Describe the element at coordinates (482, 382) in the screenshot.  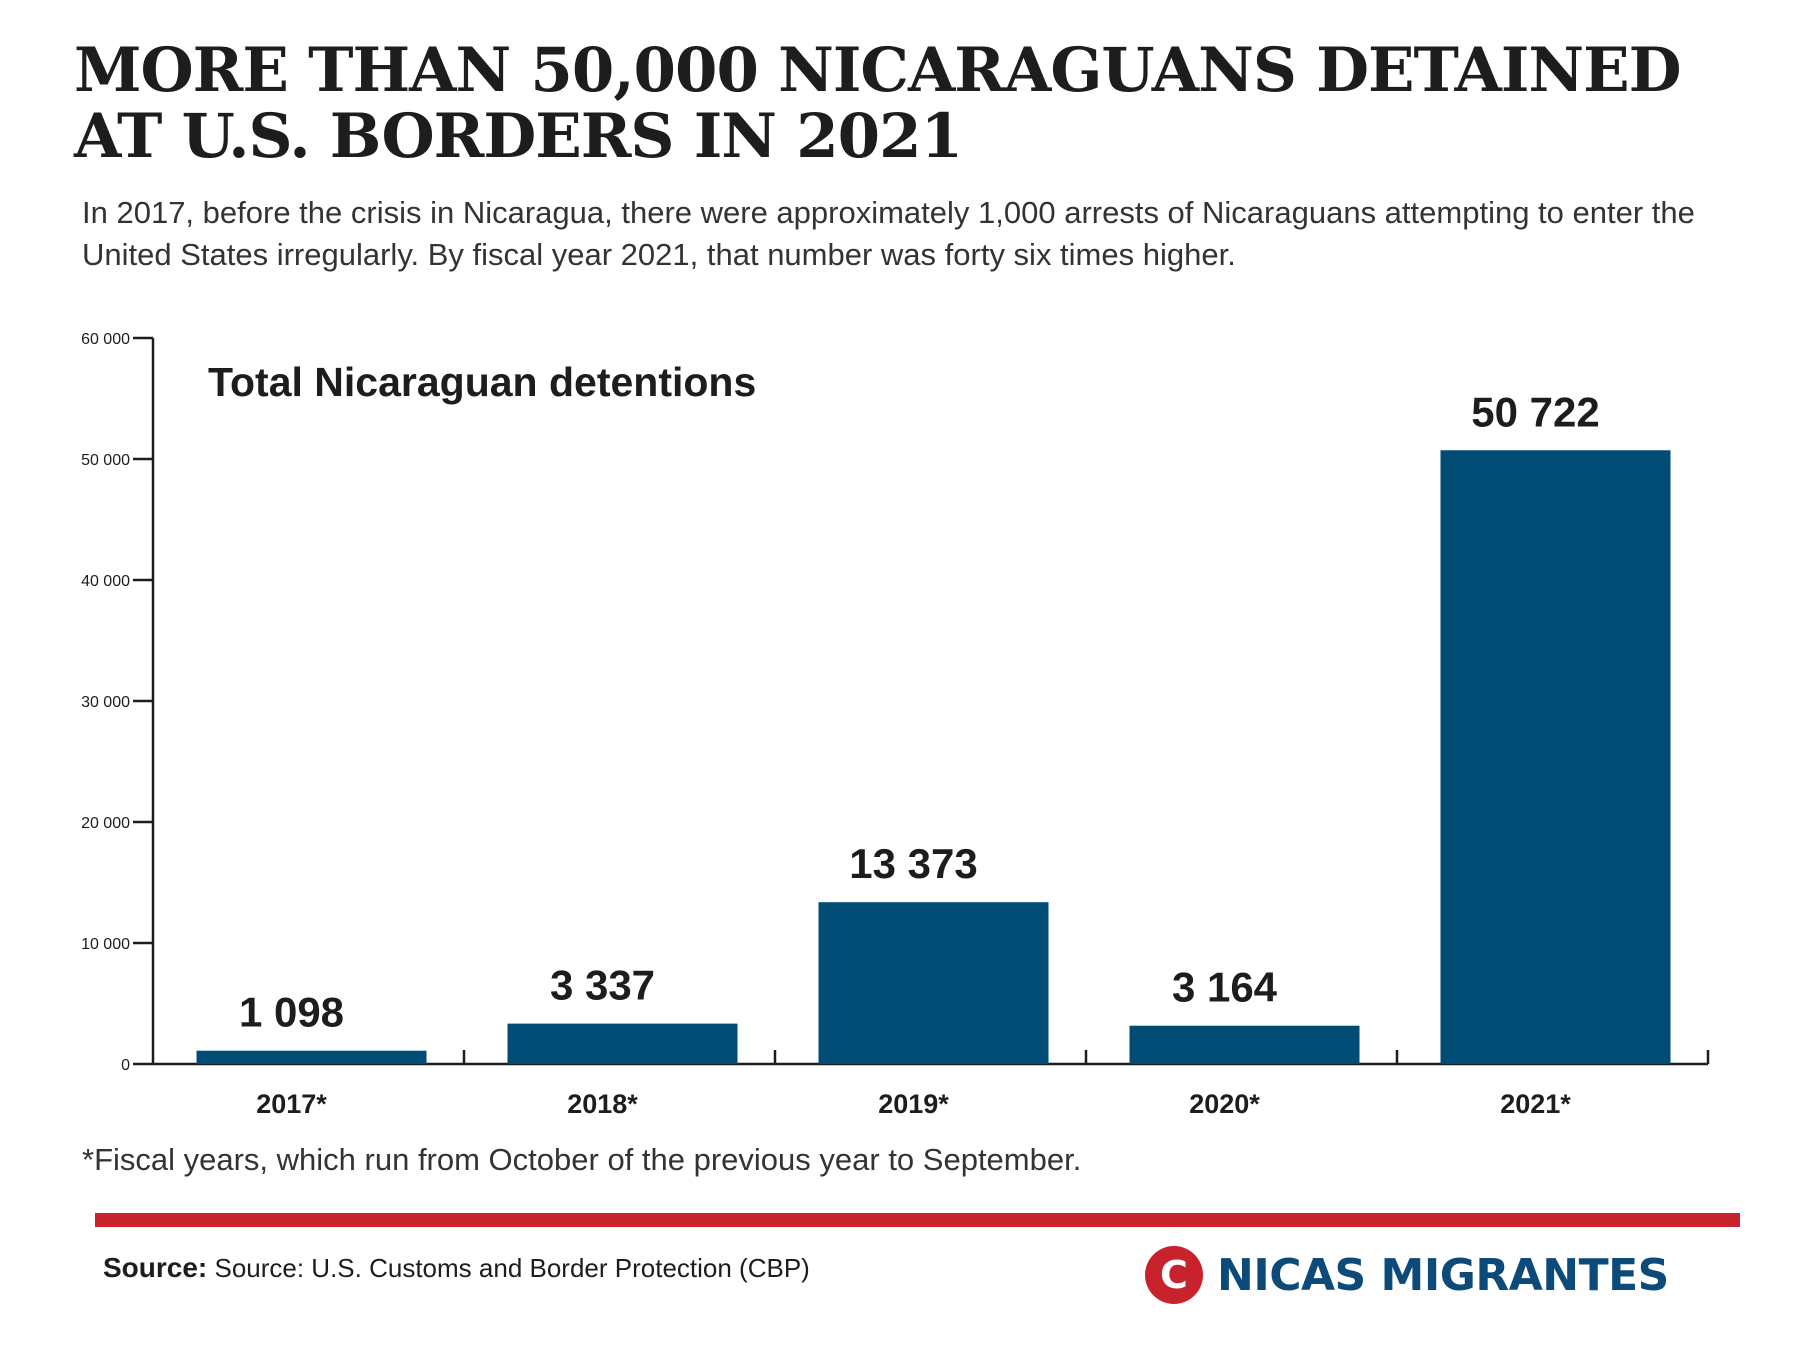
I see `chart-title: Total Nicaraguan detentions` at that location.